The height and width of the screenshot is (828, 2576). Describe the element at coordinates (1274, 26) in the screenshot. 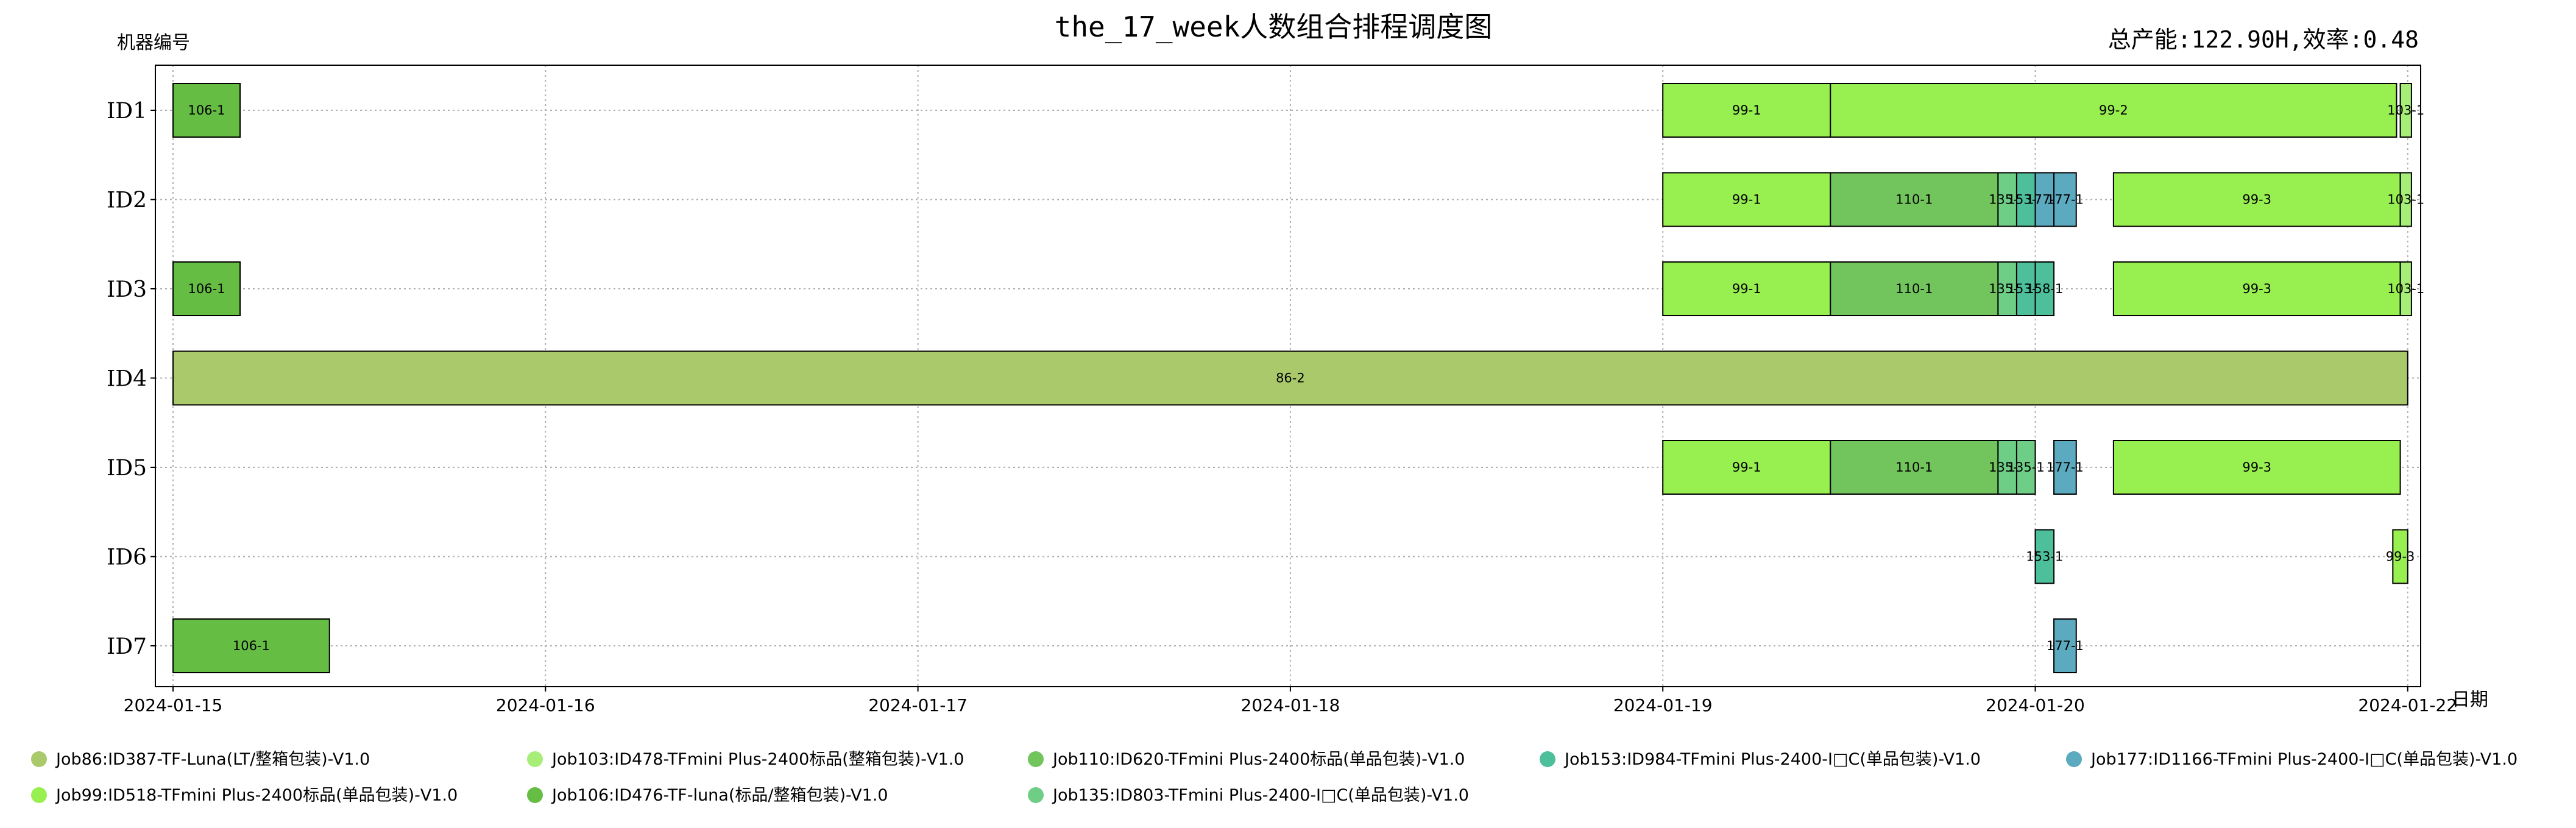

I see `chart-title: the_17_week人数组合排程调度图` at that location.